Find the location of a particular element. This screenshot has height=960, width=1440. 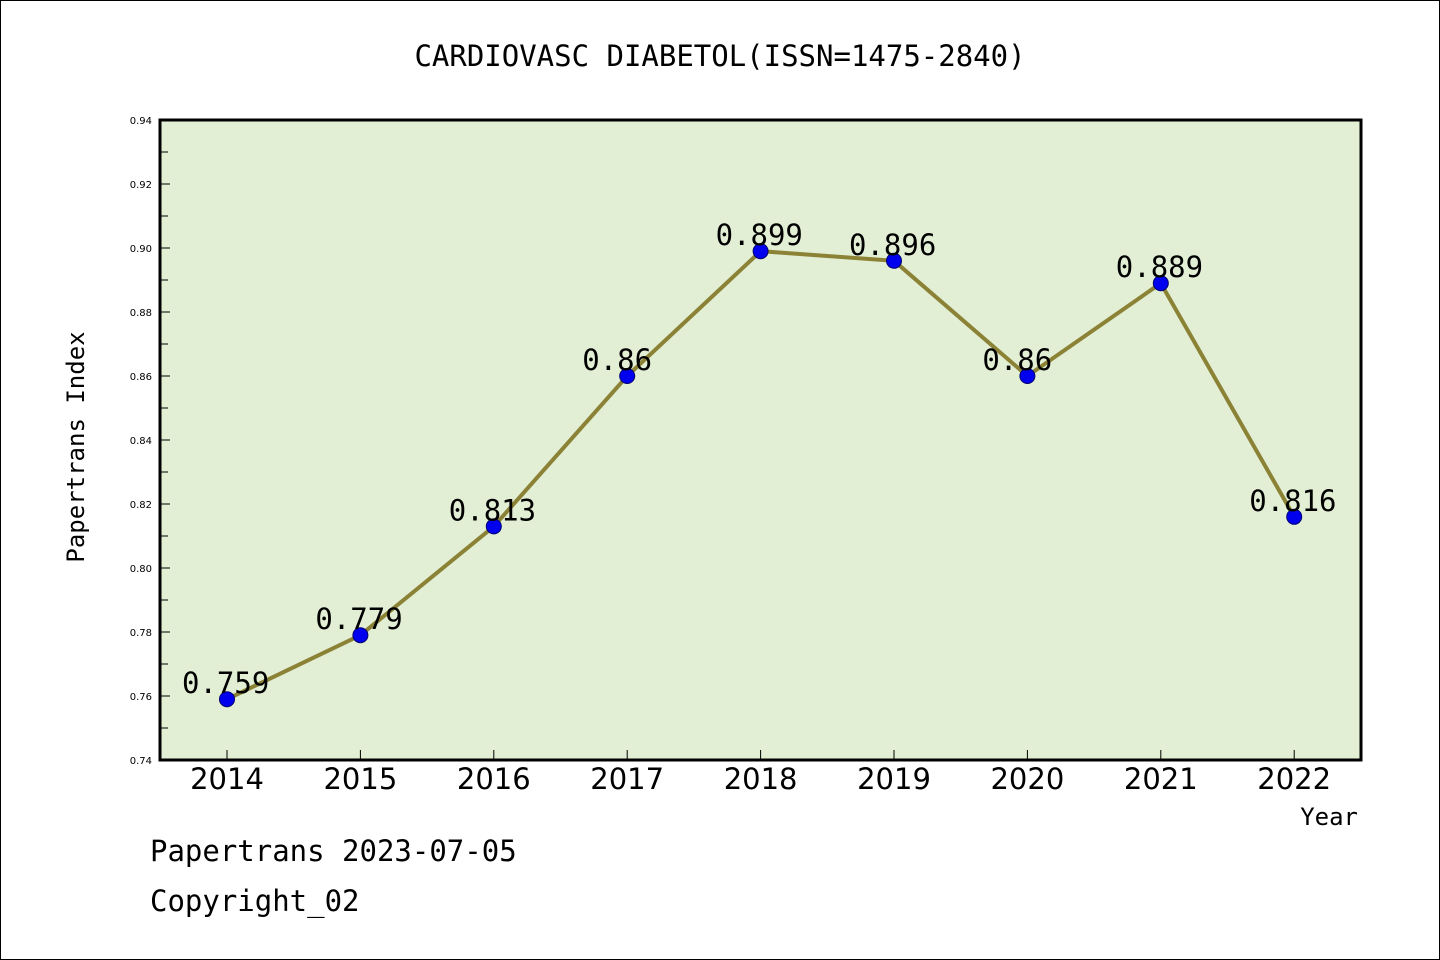

x-tick-label: 2017 is located at coordinates (627, 779).